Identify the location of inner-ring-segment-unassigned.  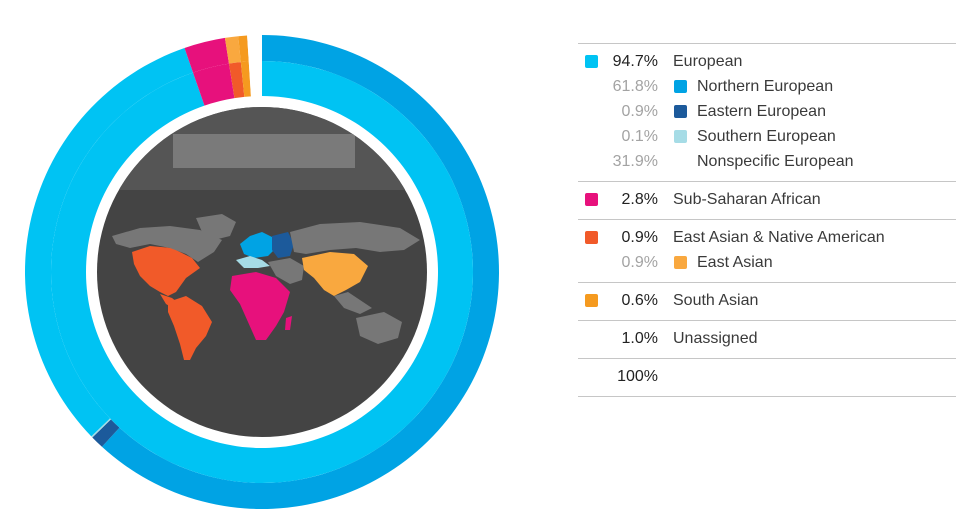
(255, 79).